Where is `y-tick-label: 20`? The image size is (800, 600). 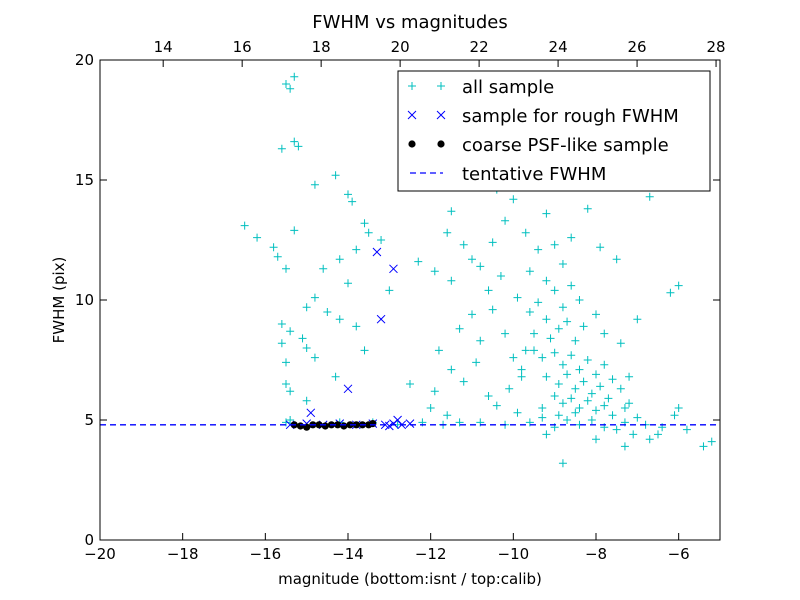
y-tick-label: 20 is located at coordinates (84, 60).